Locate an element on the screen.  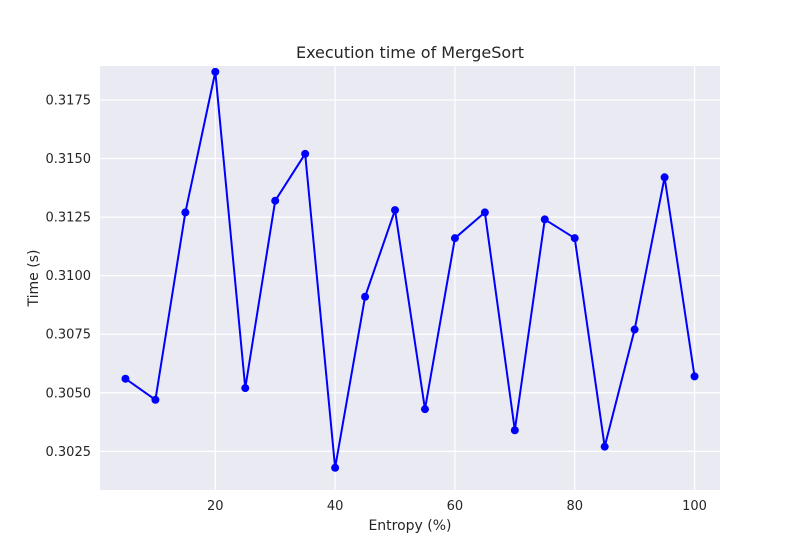
x-tick-label: 20 is located at coordinates (215, 506).